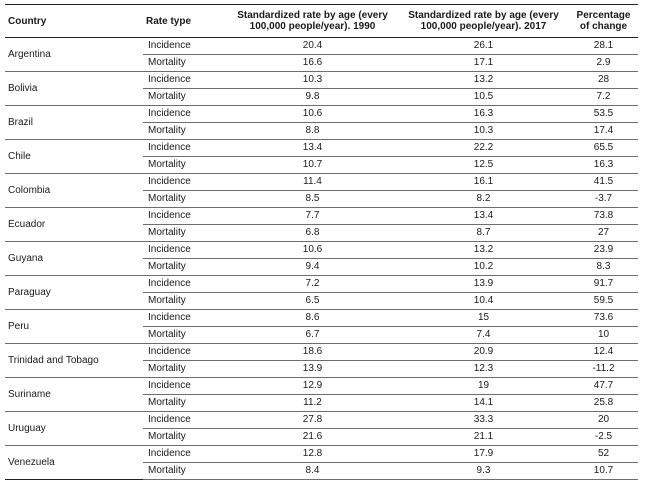  I want to click on table-row-incidence: Venezuela Incidence 12.8 17.9 52, so click(321, 462).